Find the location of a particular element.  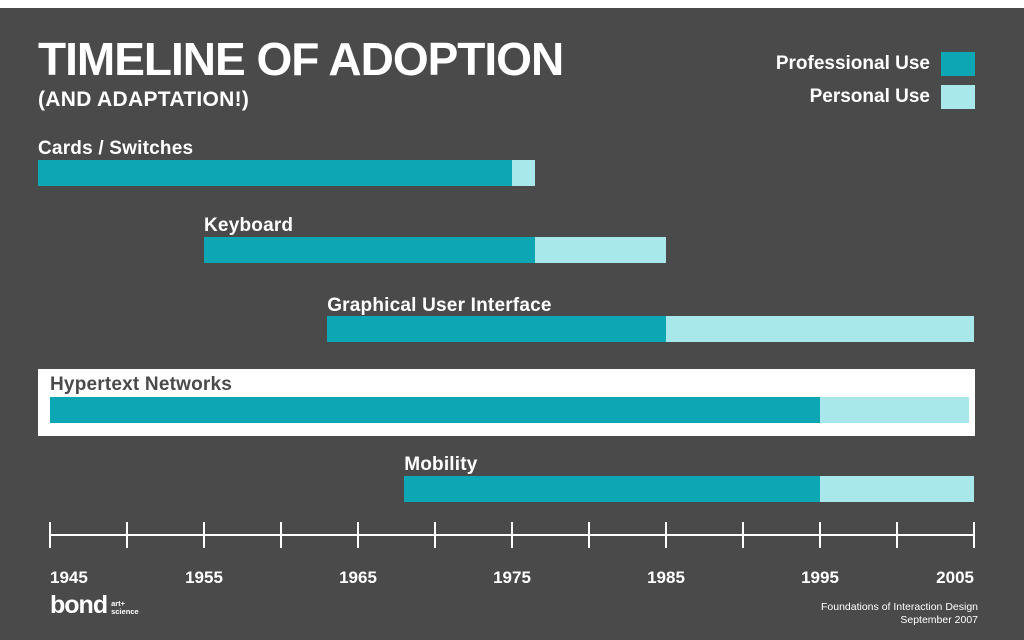

logo-tagline-line1: art+ is located at coordinates (118, 603).